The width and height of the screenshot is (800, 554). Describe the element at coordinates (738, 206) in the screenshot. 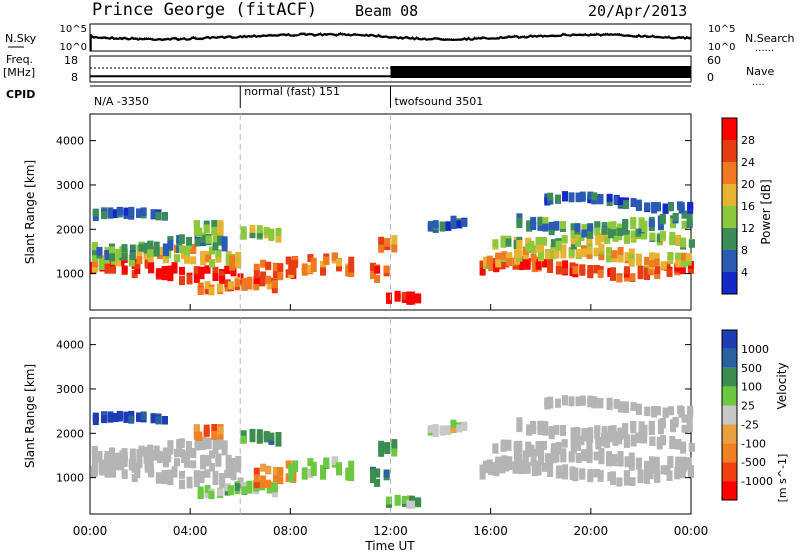

I see `power-colorbar: 4 8 12 16 20 24 28` at that location.